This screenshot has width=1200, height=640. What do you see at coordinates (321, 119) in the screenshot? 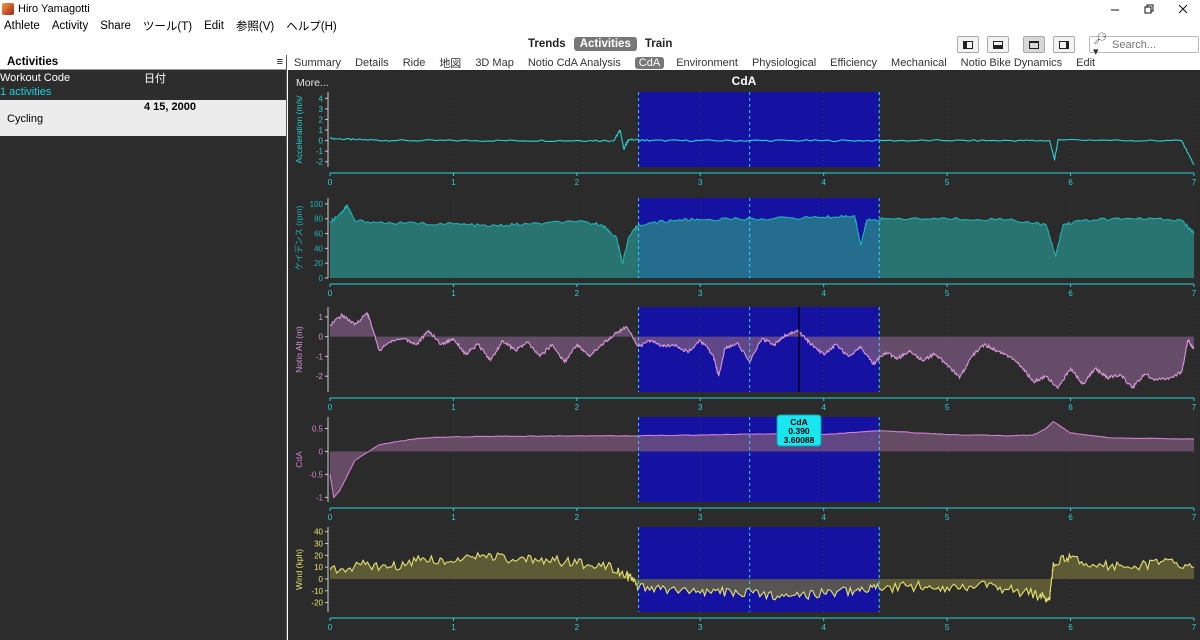
I see `y-tick-label: 2` at bounding box center [321, 119].